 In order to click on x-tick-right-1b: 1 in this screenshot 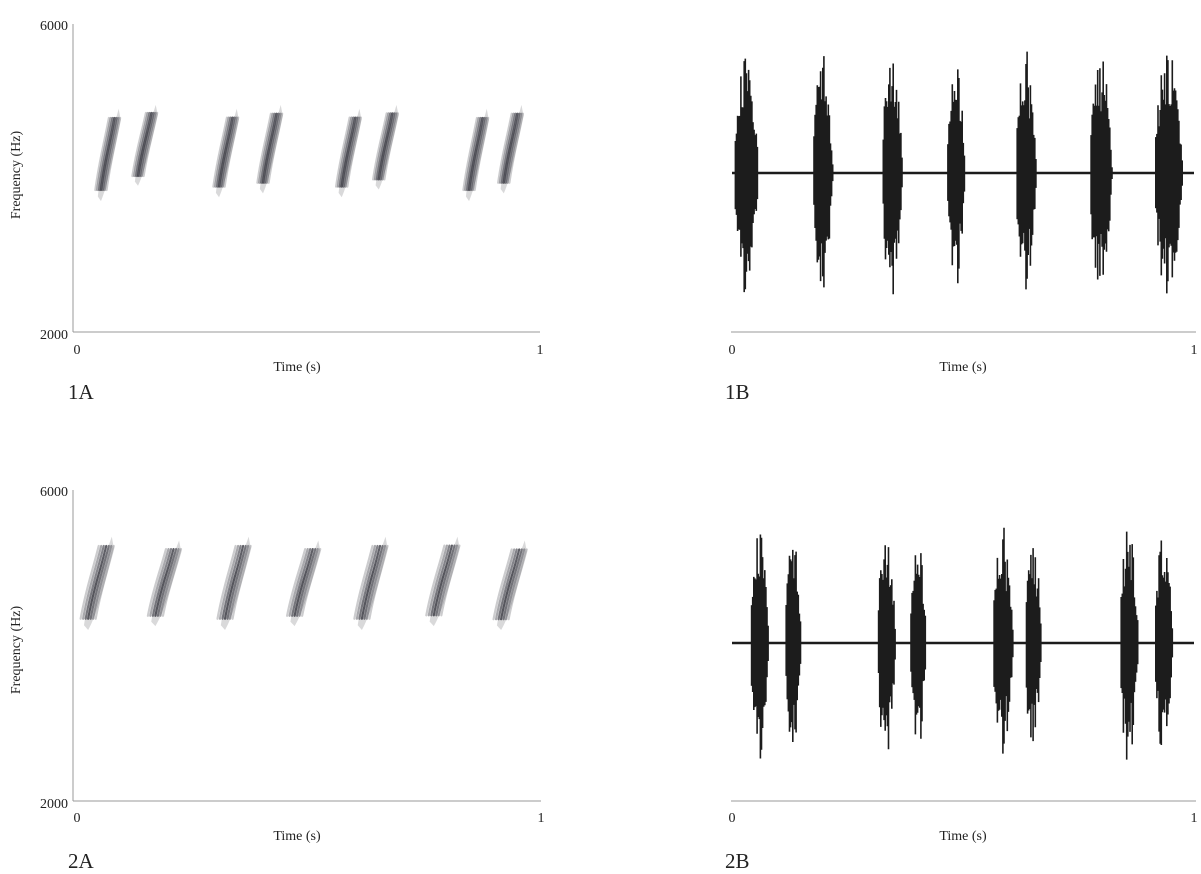, I will do `click(1194, 350)`.